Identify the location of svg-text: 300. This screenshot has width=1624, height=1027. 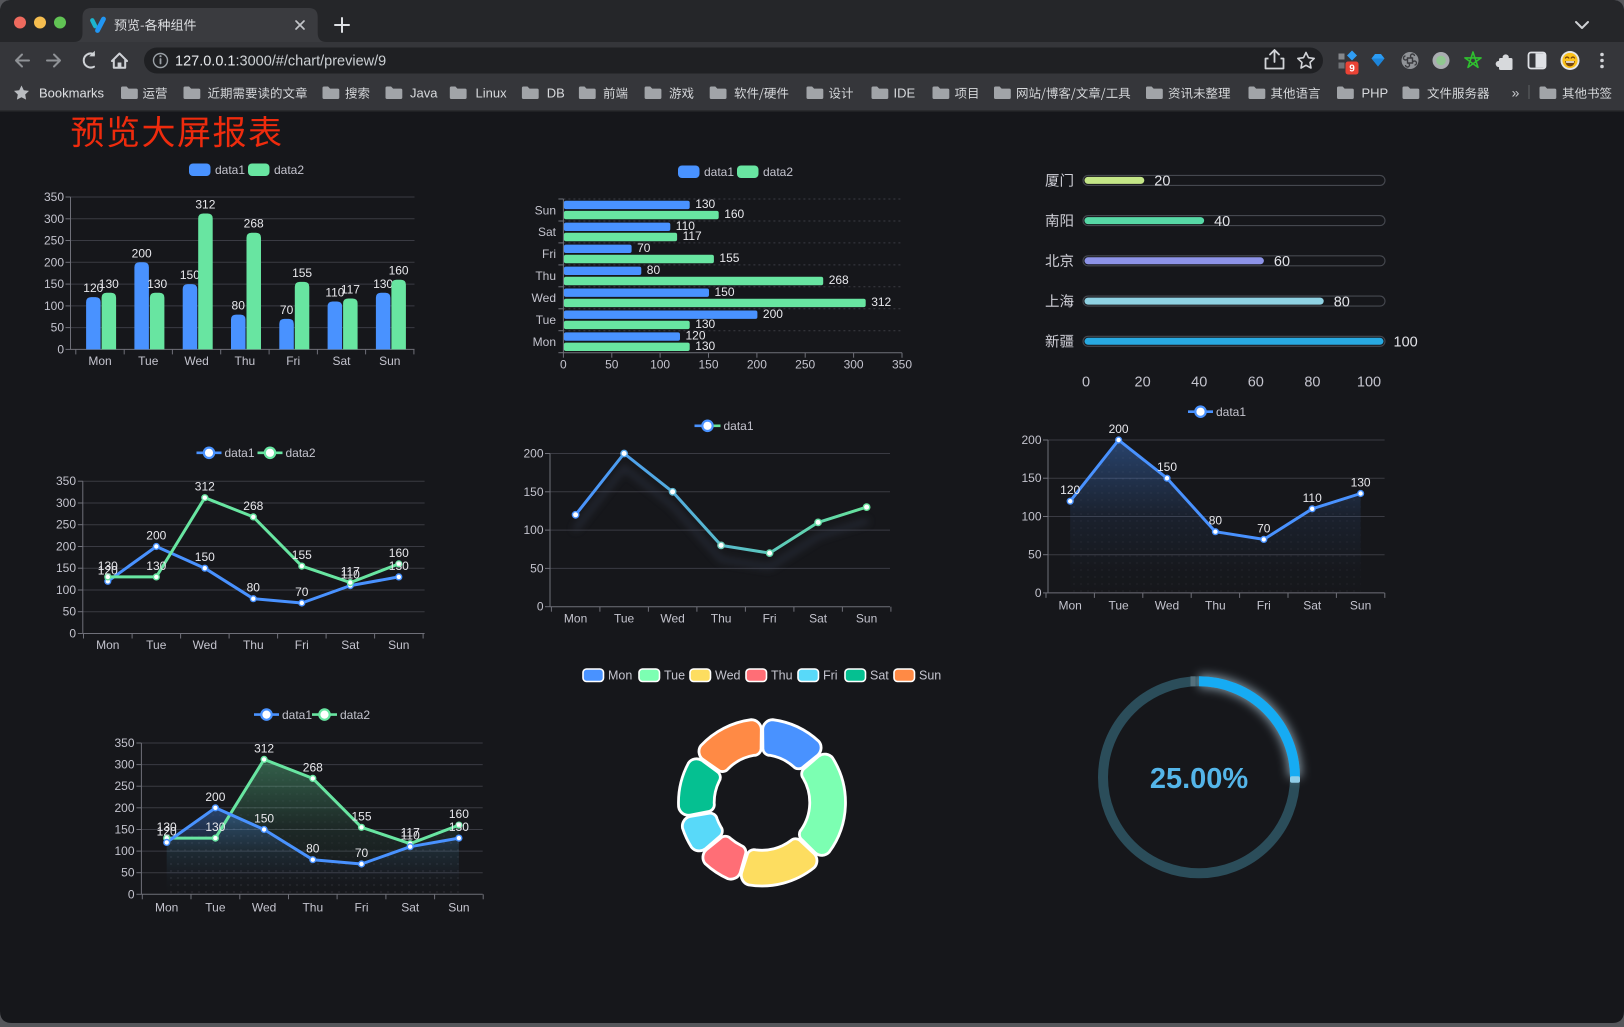
(124, 765).